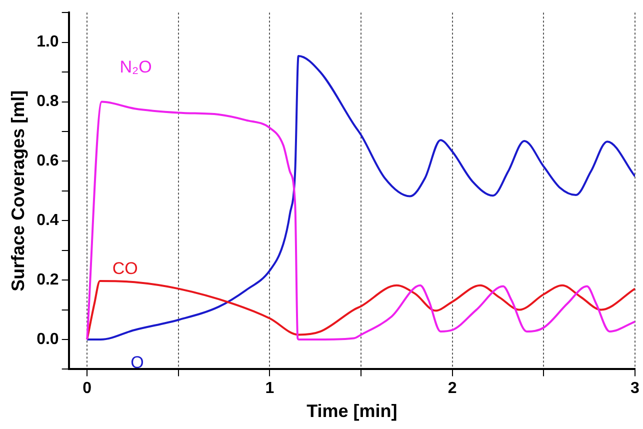 This screenshot has width=643, height=429. Describe the element at coordinates (635, 389) in the screenshot. I see `x-tick-label: 3` at that location.